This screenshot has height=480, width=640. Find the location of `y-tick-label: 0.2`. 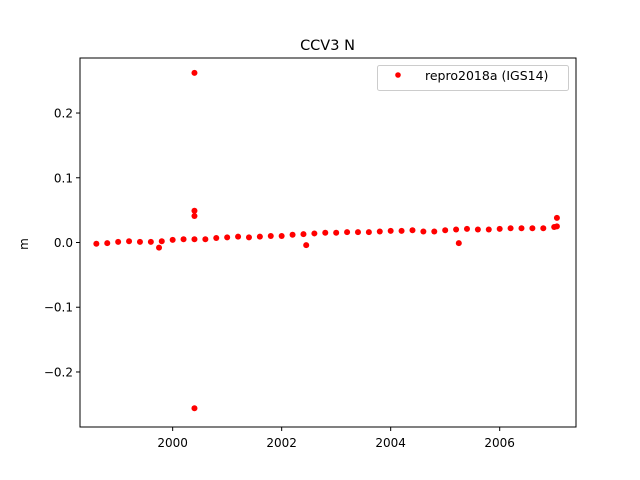

y-tick-label: 0.2 is located at coordinates (63, 114).